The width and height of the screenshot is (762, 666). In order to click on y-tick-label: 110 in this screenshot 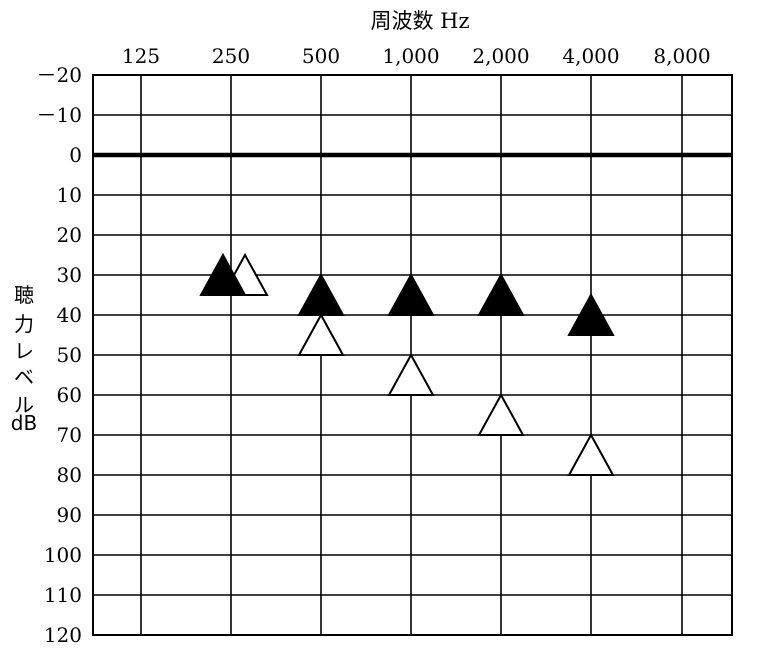, I will do `click(63, 595)`.